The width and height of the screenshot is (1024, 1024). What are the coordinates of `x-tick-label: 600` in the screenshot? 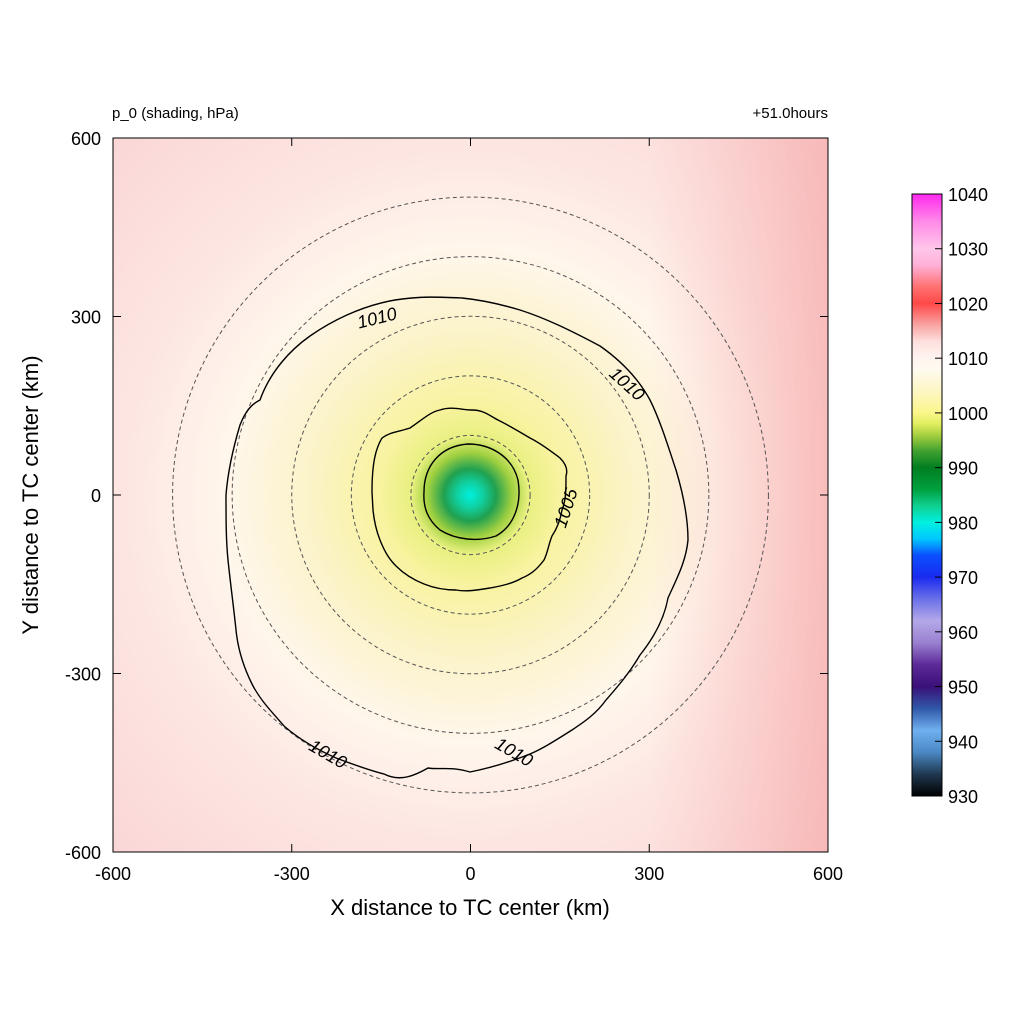 It's located at (828, 874).